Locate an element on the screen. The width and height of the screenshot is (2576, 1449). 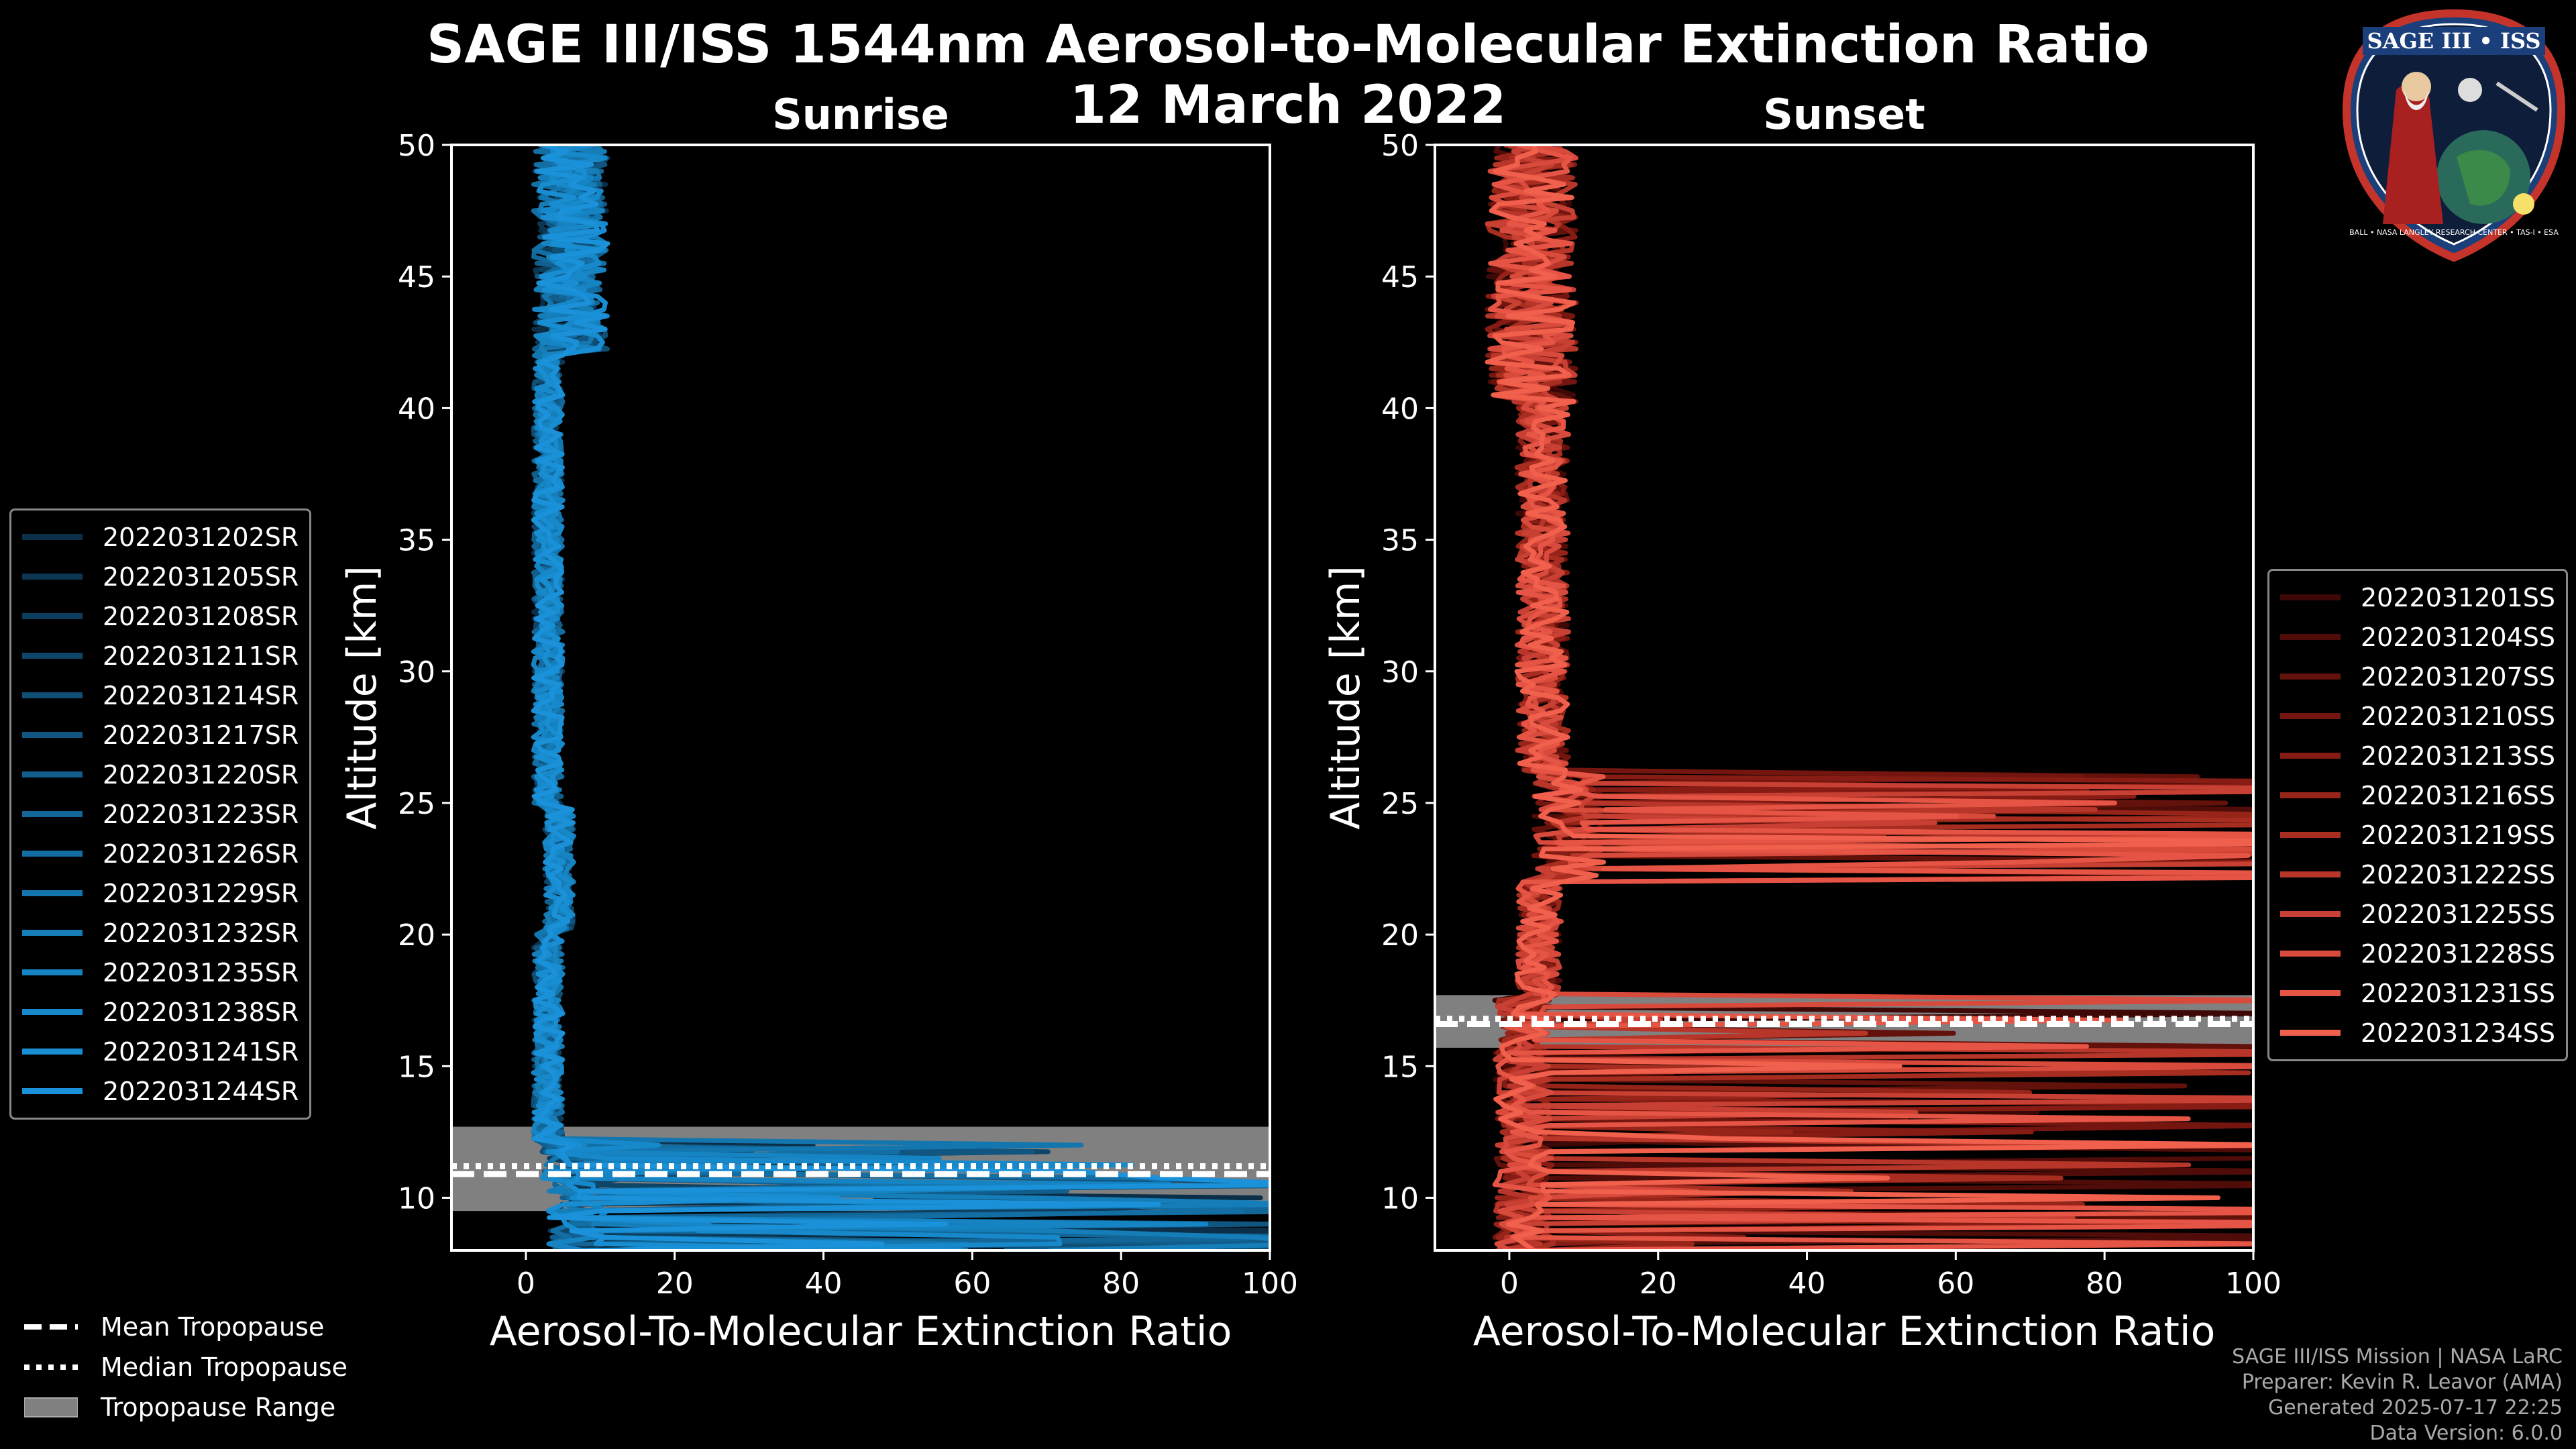
legend-item: 2022031213SS is located at coordinates (2417, 755).